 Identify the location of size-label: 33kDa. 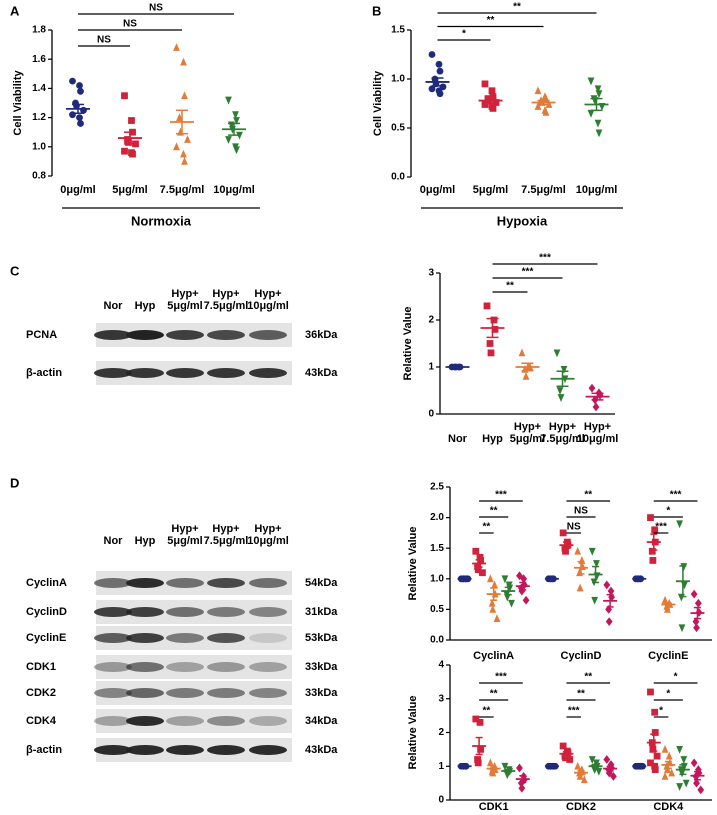
(321, 667).